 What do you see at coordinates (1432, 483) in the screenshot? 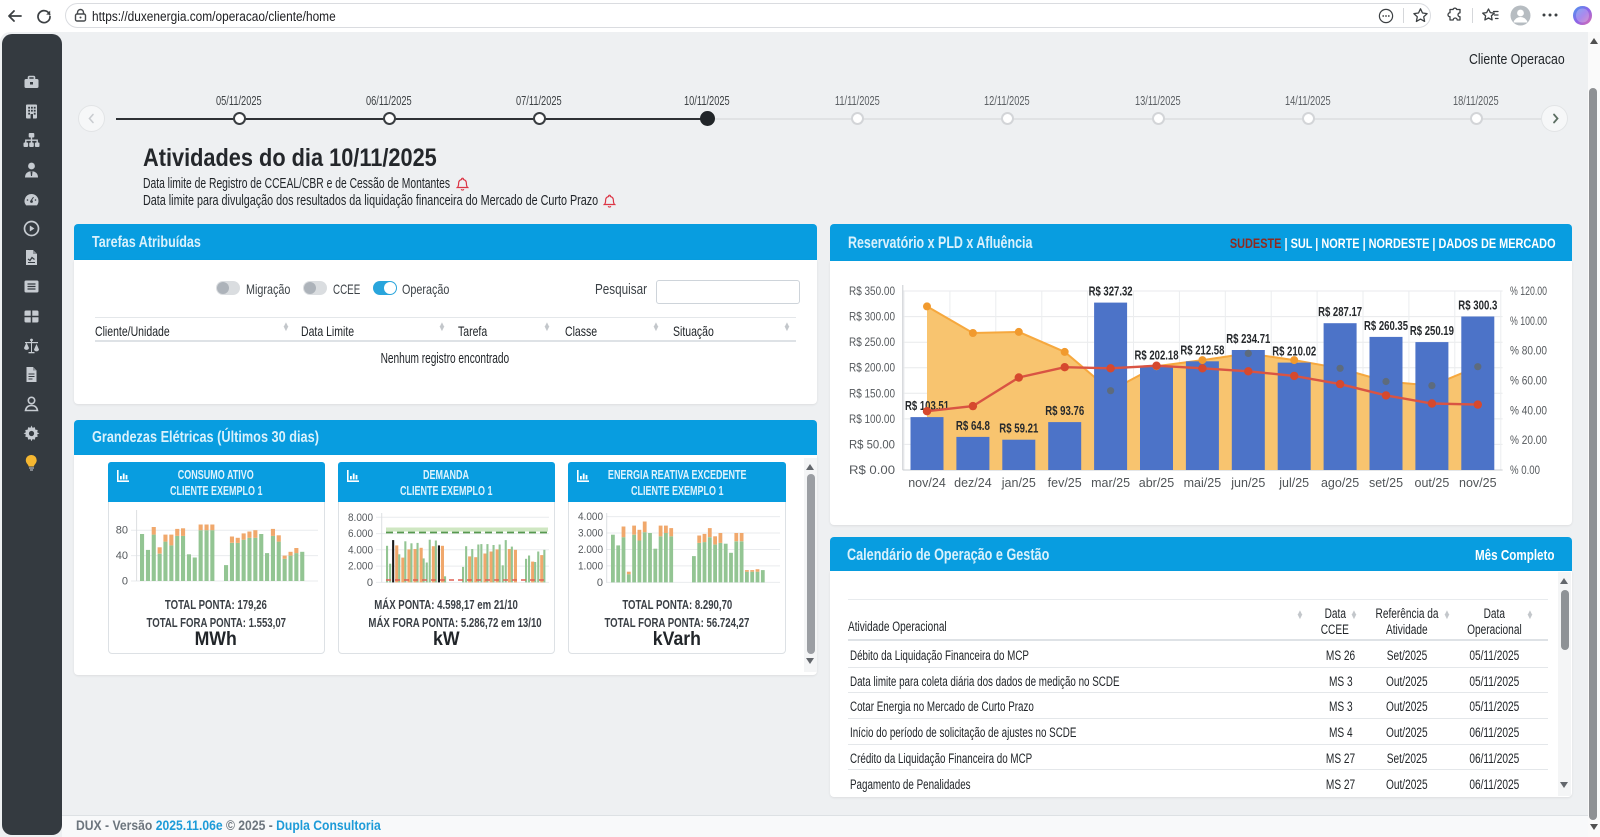
I see `svg-text: out/25` at bounding box center [1432, 483].